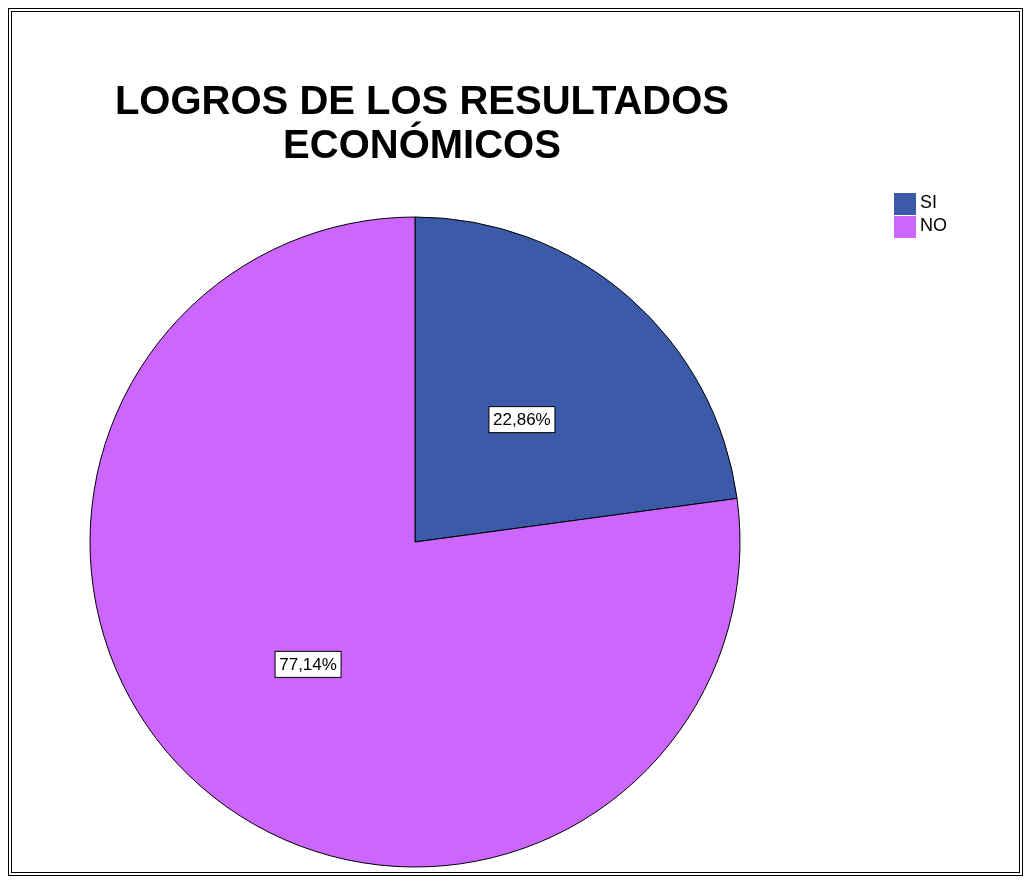 This screenshot has width=1035, height=888. What do you see at coordinates (522, 420) in the screenshot?
I see `data-label: 22,86%` at bounding box center [522, 420].